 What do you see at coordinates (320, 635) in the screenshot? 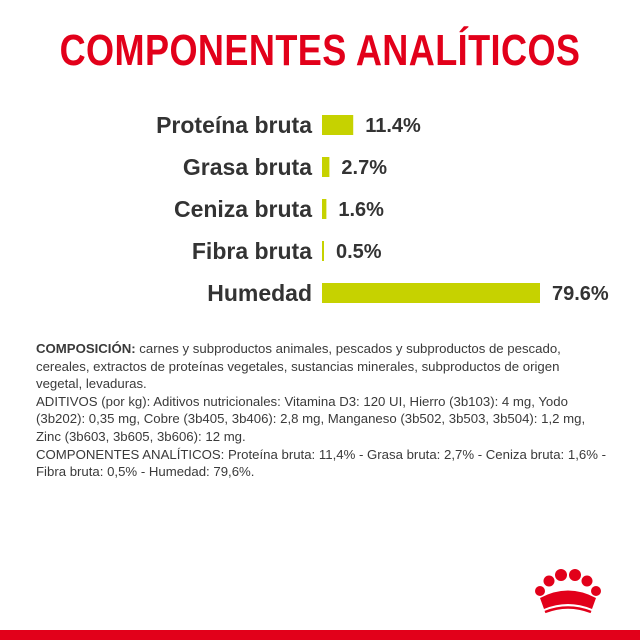
I see `bottom-brand-stripe` at bounding box center [320, 635].